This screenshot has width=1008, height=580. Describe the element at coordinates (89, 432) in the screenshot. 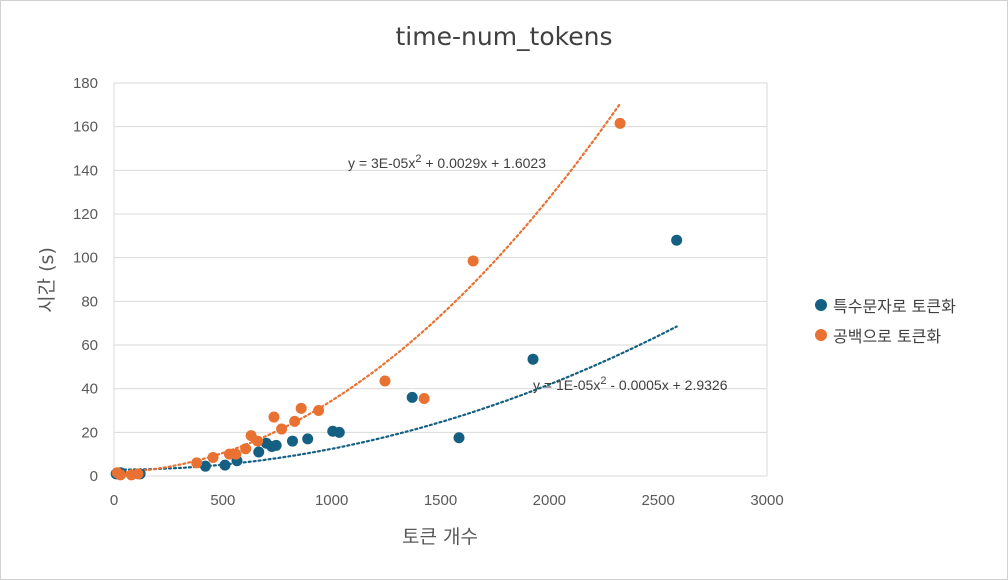

I see `y-tick-label: 20` at that location.